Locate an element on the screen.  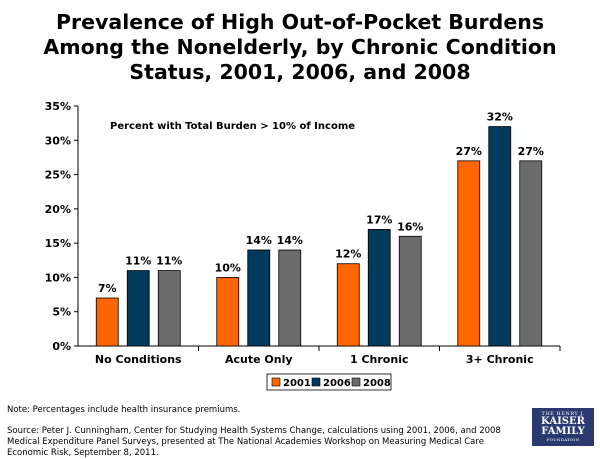
data-label: 10% is located at coordinates (228, 267).